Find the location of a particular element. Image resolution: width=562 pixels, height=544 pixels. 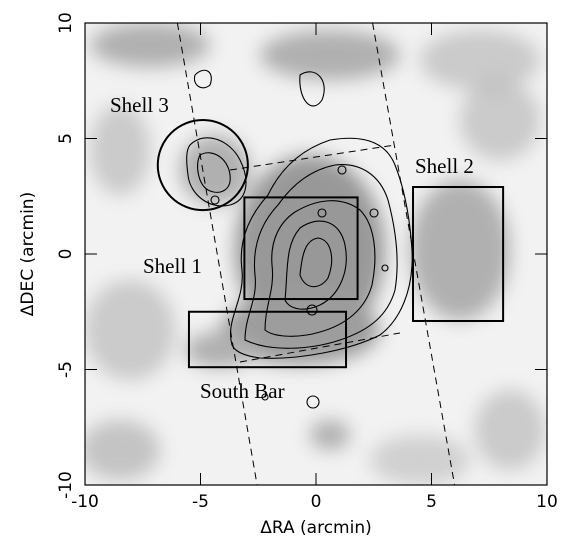

x-axis-label: ΔRA (arcmin) is located at coordinates (316, 528).